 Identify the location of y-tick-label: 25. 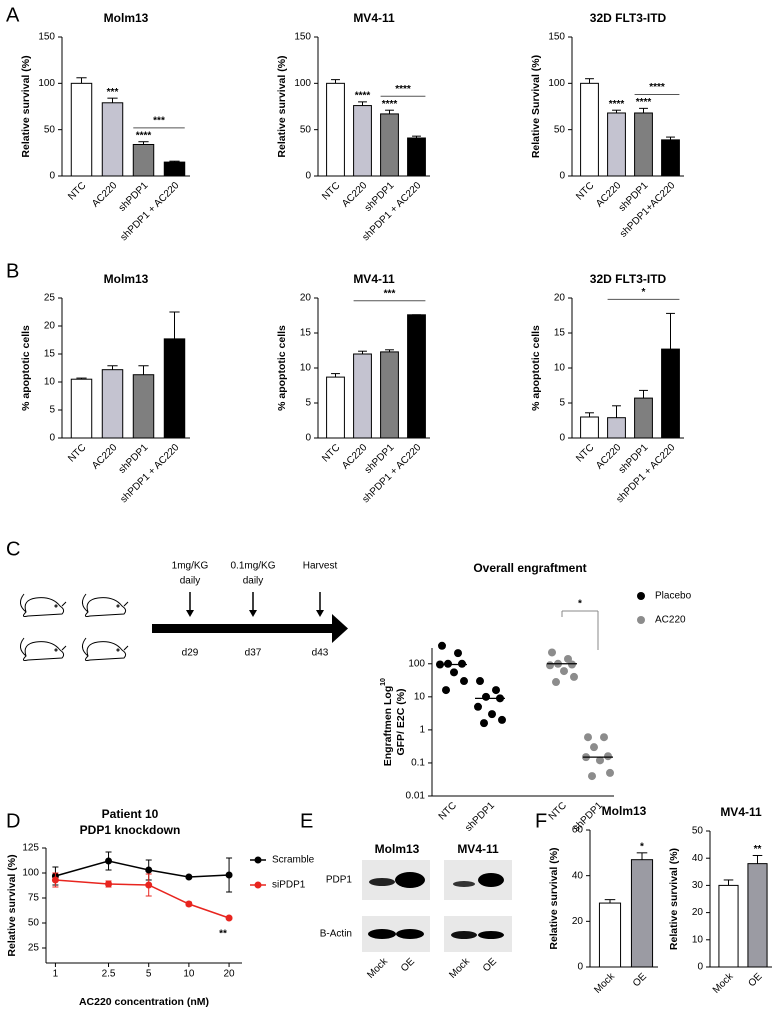
(50, 298).